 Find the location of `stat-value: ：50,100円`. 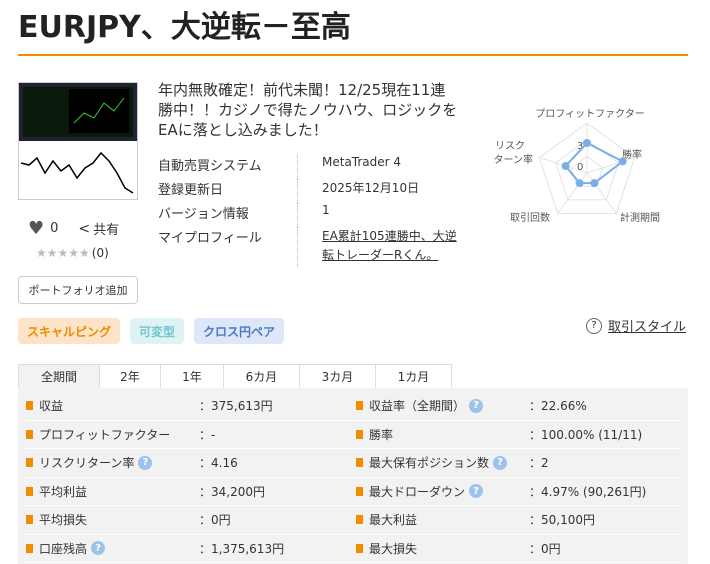

stat-value: ：50,100円 is located at coordinates (562, 520).